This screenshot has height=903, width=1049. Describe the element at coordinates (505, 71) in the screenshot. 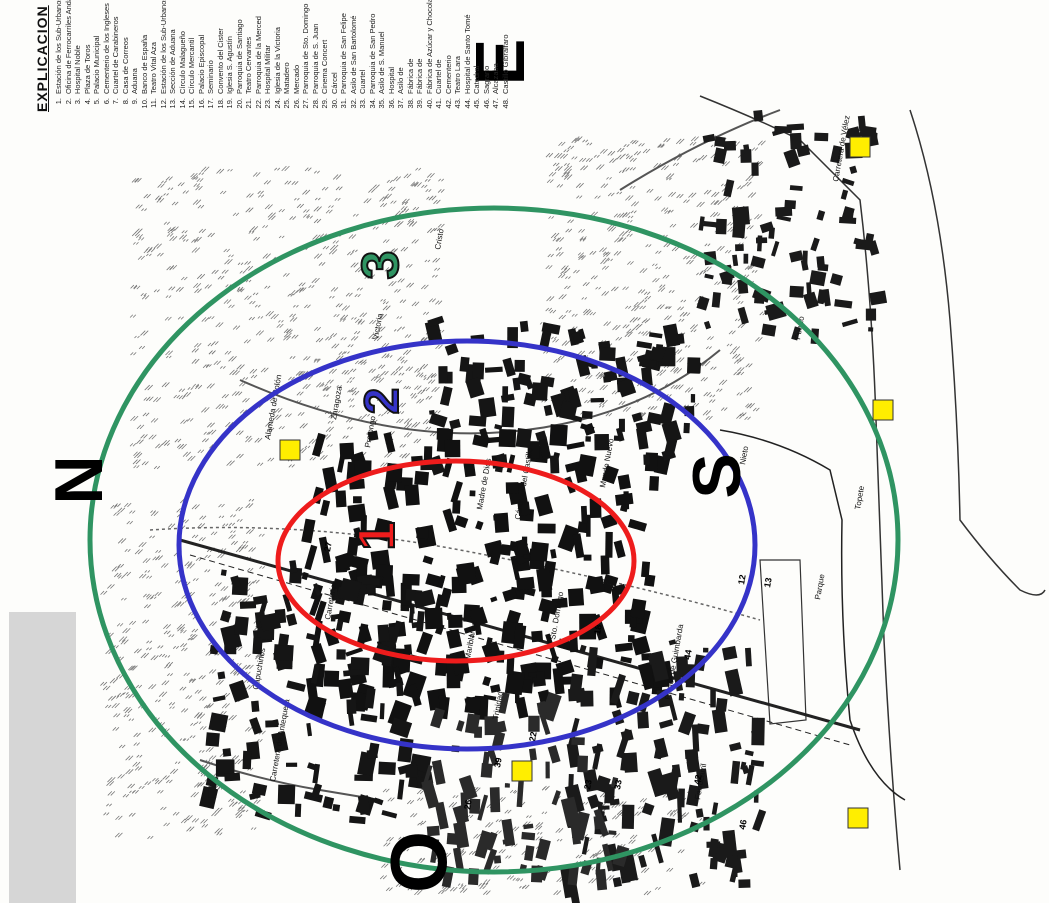

I see `legend-item: 48.Castillo Gibralfaro` at that location.